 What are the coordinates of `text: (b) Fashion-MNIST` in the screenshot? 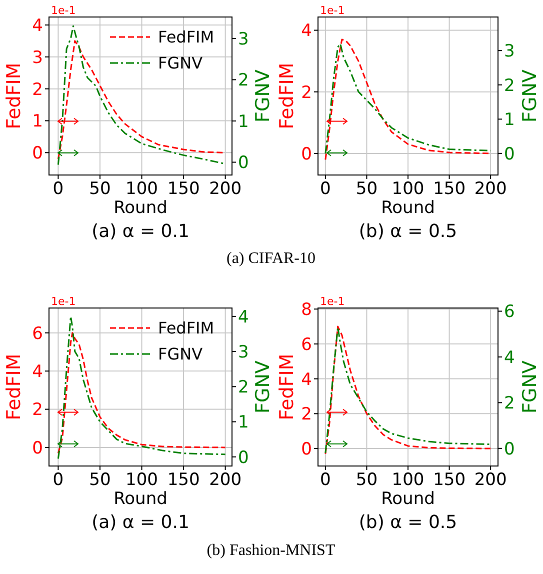 It's located at (271, 550).